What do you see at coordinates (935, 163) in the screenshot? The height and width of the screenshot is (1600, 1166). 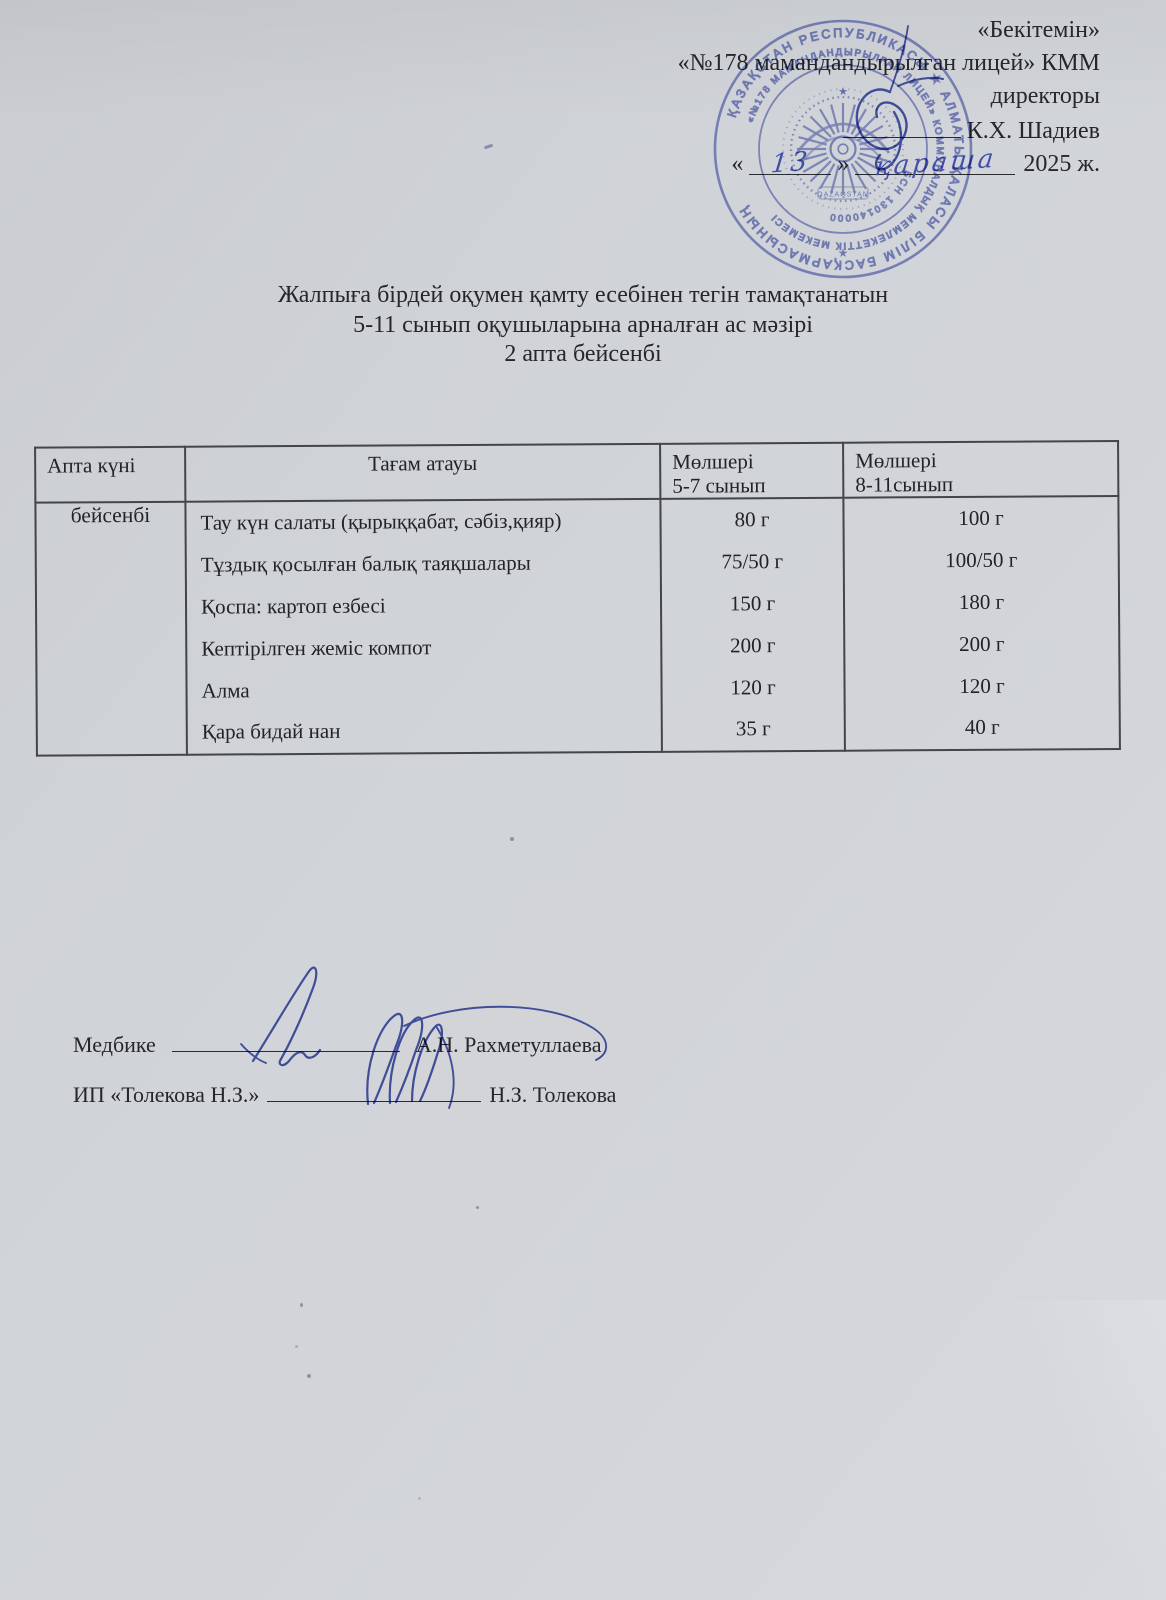 I see `date-month-blank: қараша` at bounding box center [935, 163].